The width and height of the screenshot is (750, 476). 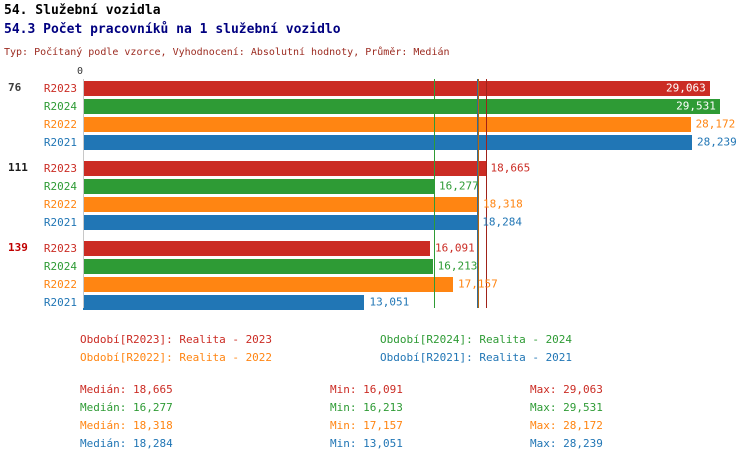 I want to click on bar-row: R2024 29,531, so click(x=375, y=106).